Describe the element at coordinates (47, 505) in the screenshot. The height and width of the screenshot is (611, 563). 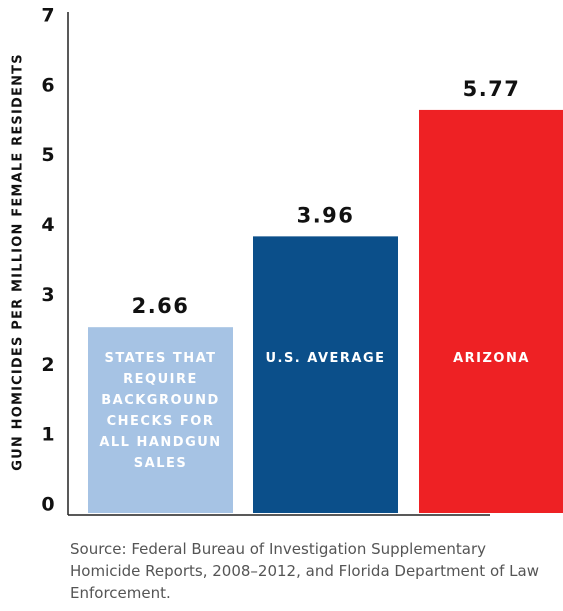
I see `y-tick-label: 0` at that location.